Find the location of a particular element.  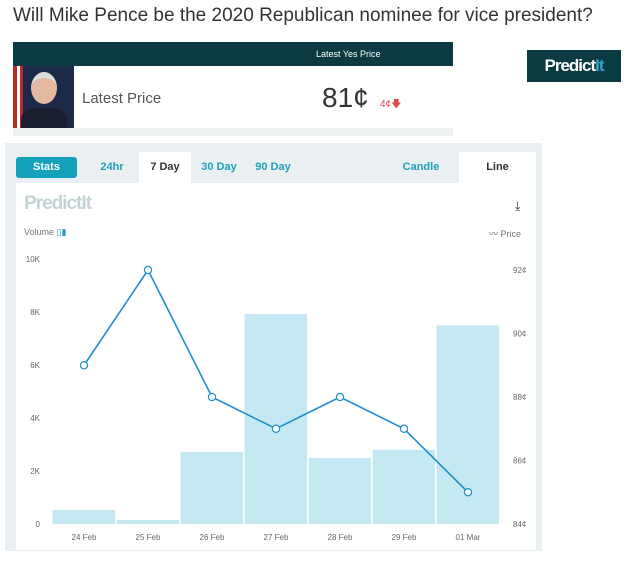

arrow-down-icon: 🡇 is located at coordinates (396, 104).